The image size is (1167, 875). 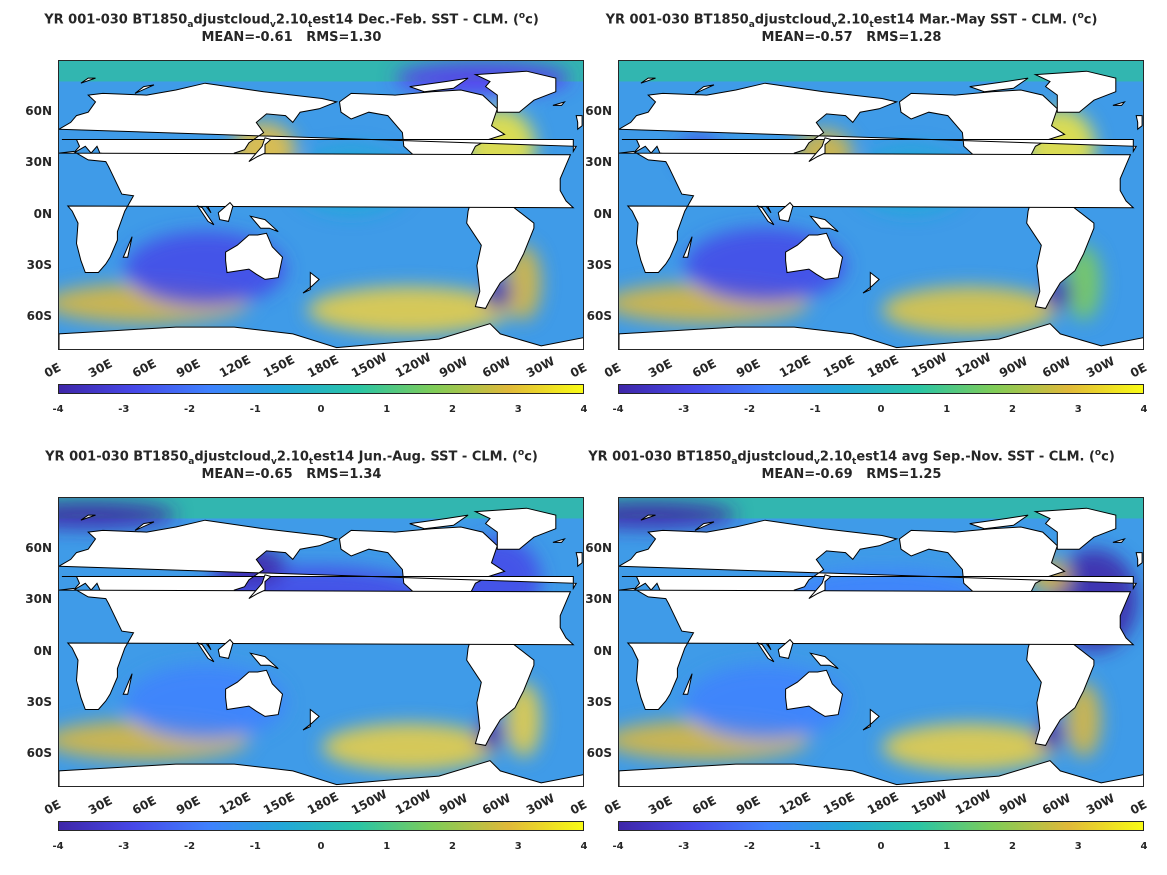 I want to click on land-greenland, so click(x=515, y=91).